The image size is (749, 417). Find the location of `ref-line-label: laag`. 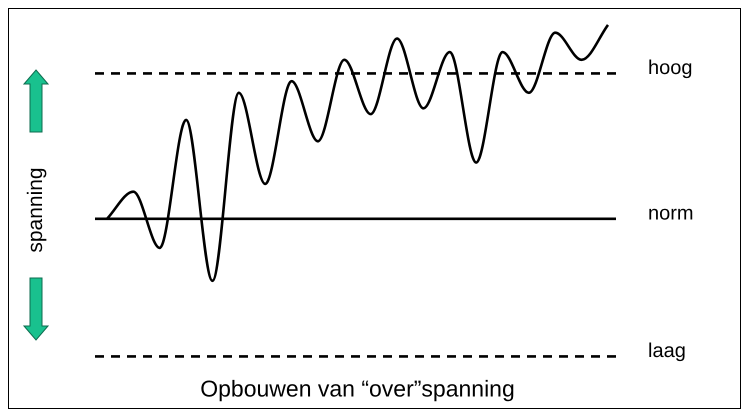

ref-line-label: laag is located at coordinates (667, 351).